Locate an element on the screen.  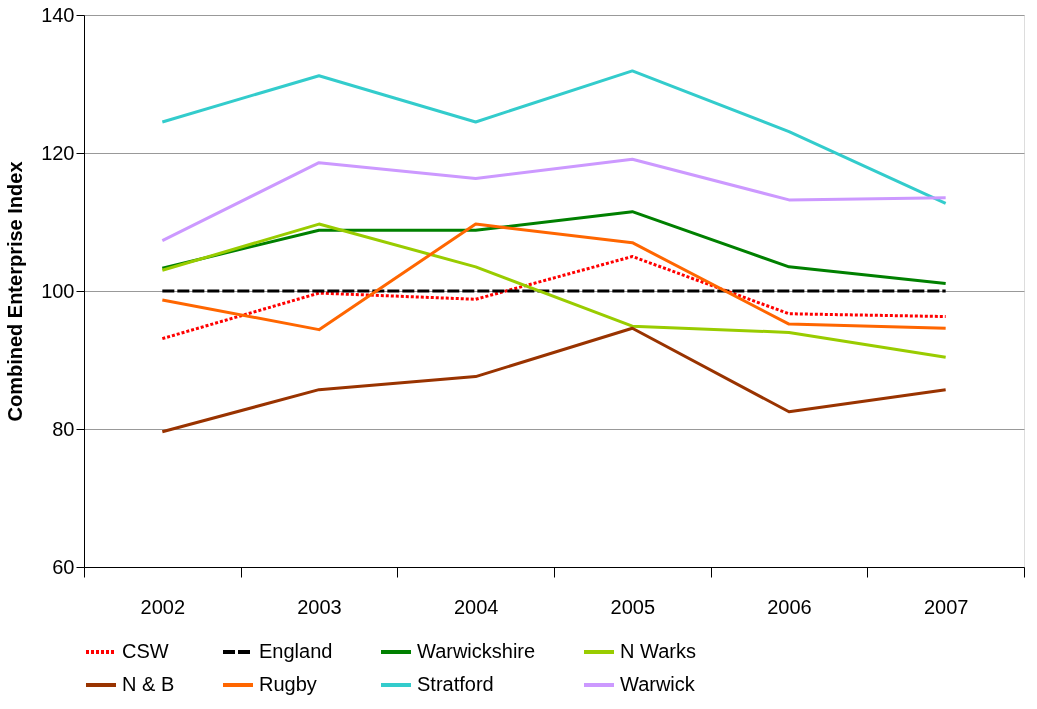
x-tick-label: 2006 is located at coordinates (789, 606).